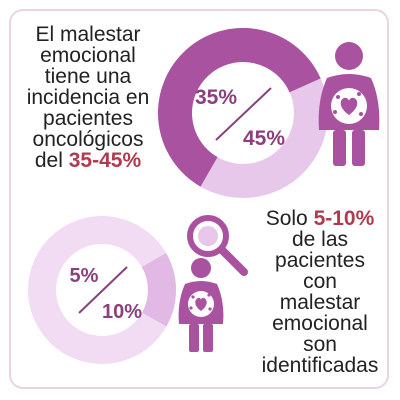  Describe the element at coordinates (88, 34) in the screenshot. I see `incidence-line: El malestar` at that location.